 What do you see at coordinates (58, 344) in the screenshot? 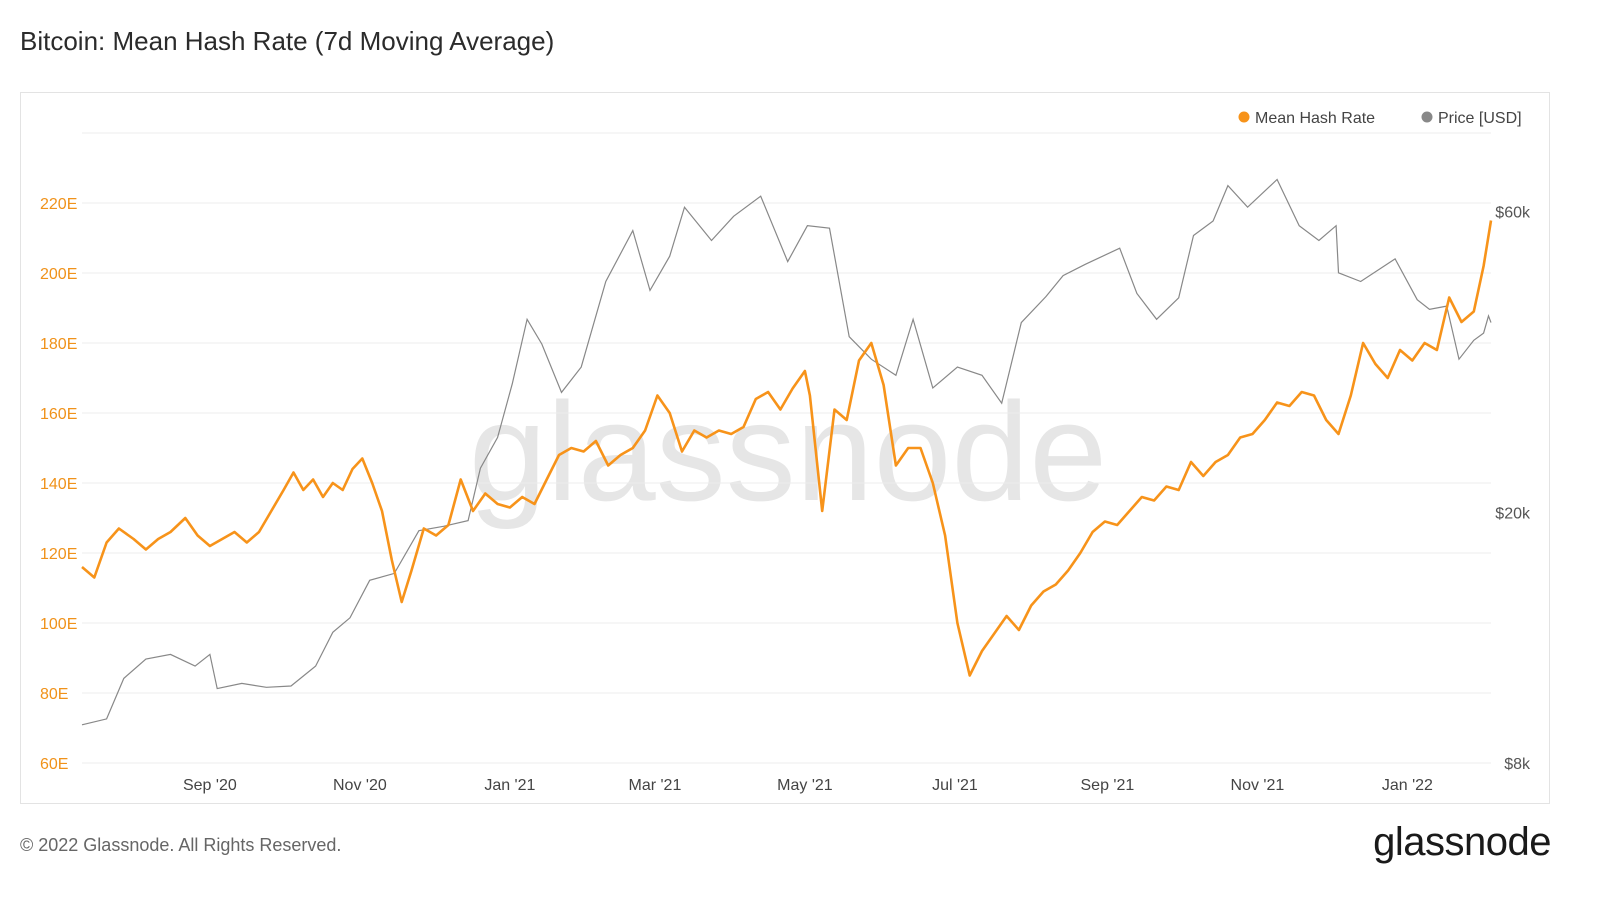
I see `left-tick-label: 180E` at bounding box center [58, 344].